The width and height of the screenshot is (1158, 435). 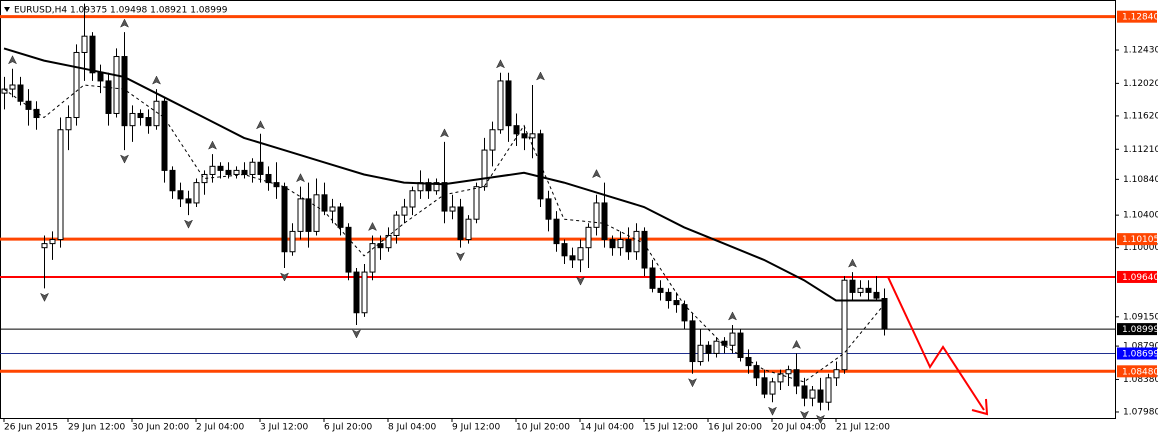 I want to click on y-tick-label: 1.12430, so click(x=1140, y=51).